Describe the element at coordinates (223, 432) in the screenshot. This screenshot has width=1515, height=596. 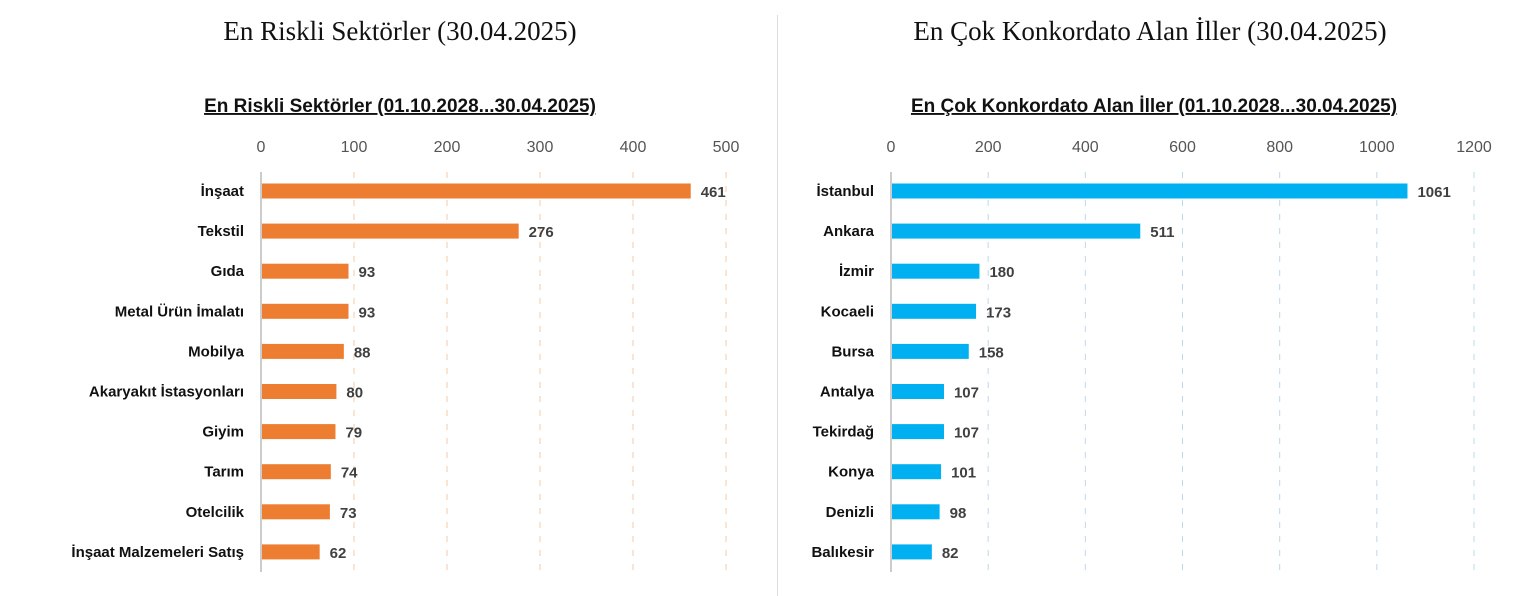
I see `category-label: Giyim` at that location.